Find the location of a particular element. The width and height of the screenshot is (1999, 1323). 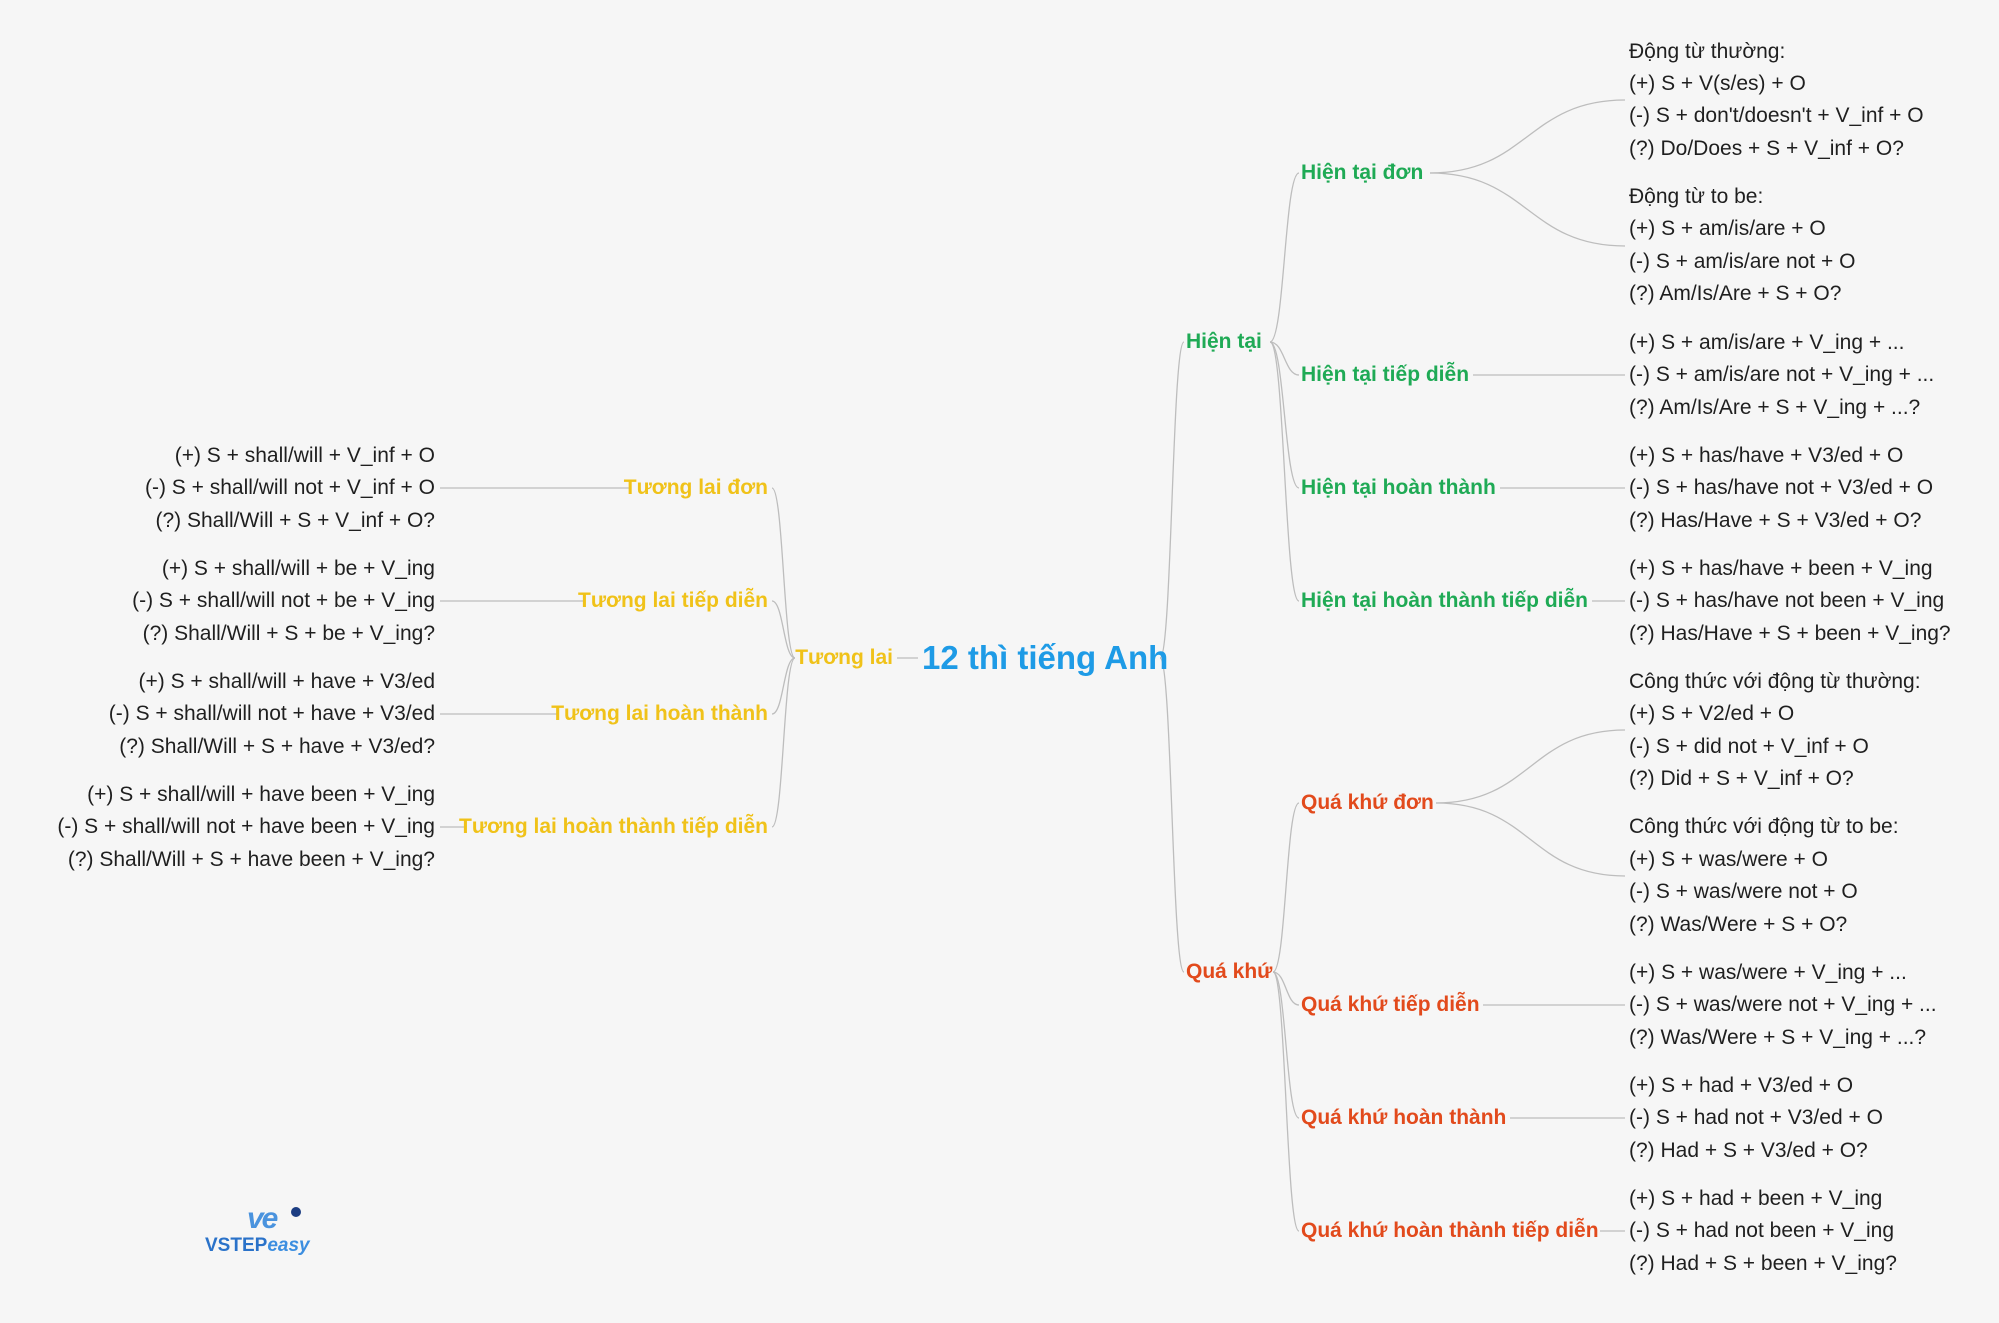

link-past-simple-a is located at coordinates (1530, 766).